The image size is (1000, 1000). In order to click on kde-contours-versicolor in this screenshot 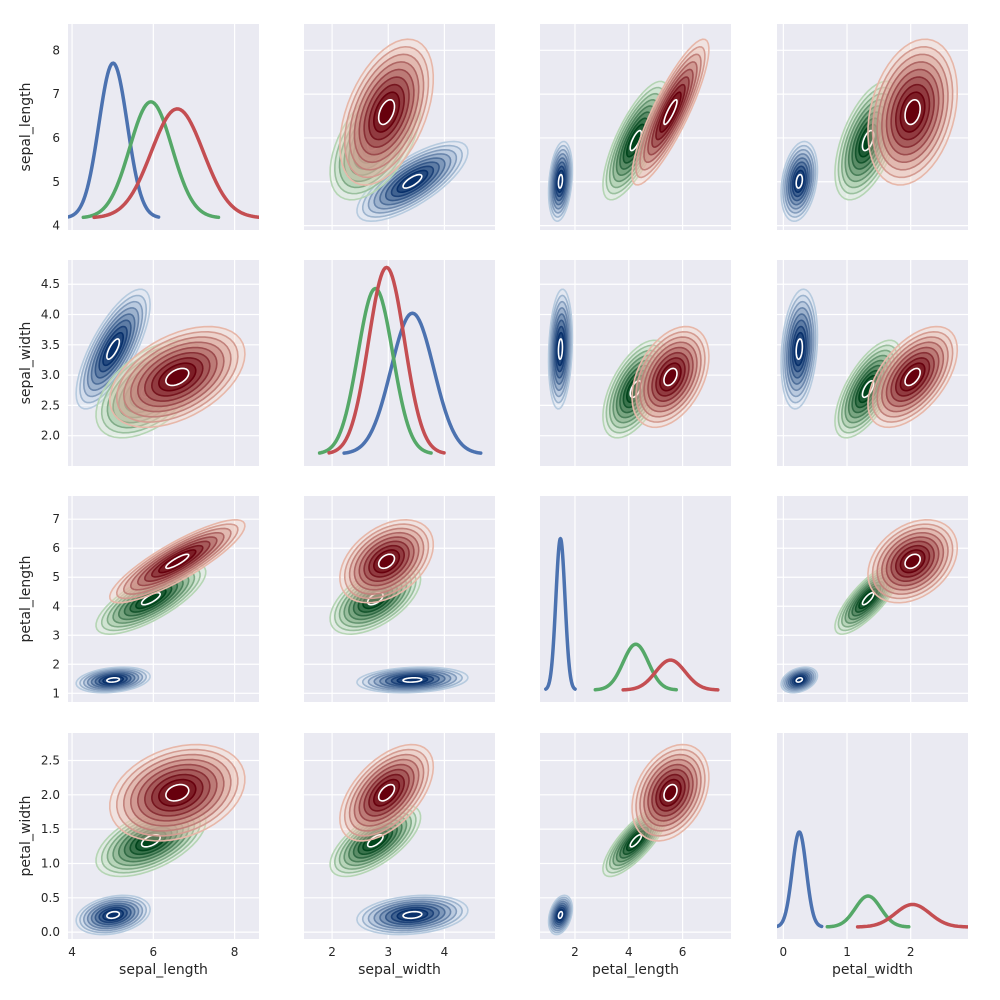, I will do `click(375, 841)`.